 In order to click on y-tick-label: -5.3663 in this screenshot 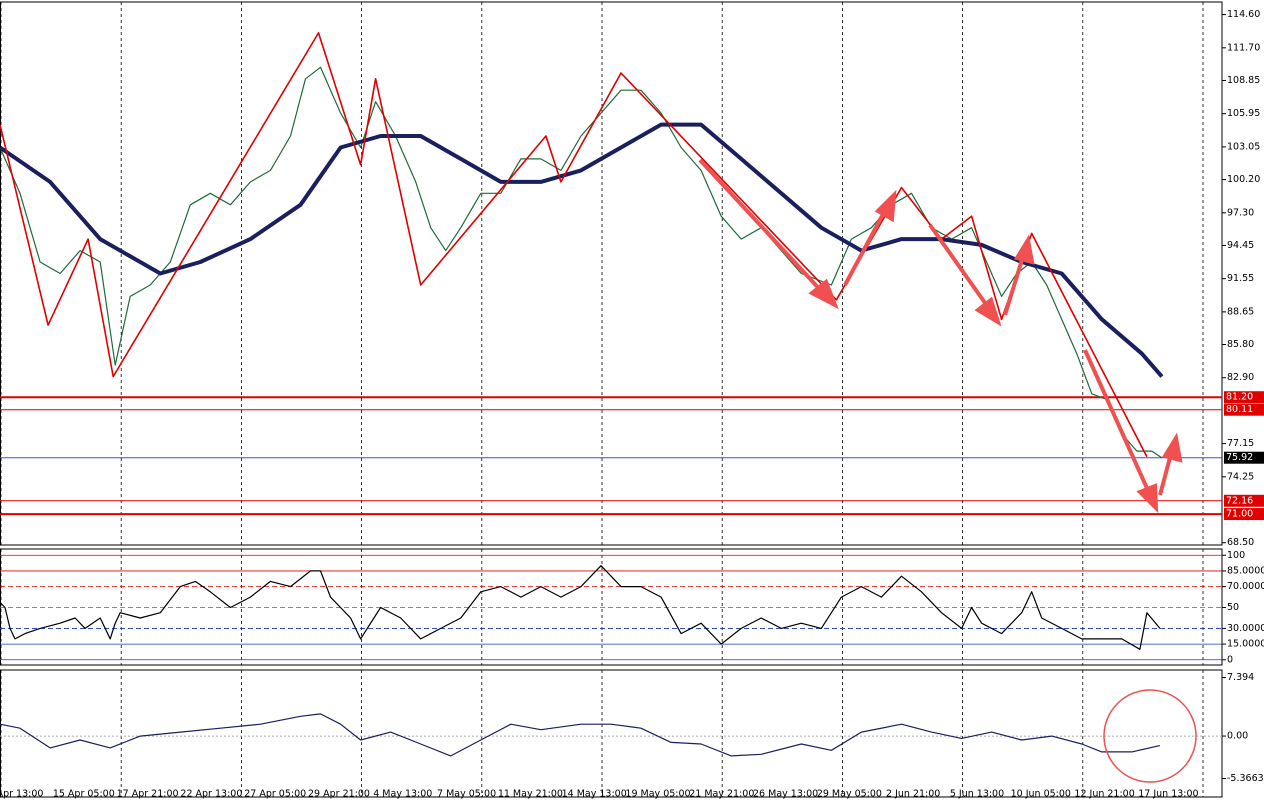, I will do `click(1245, 778)`.